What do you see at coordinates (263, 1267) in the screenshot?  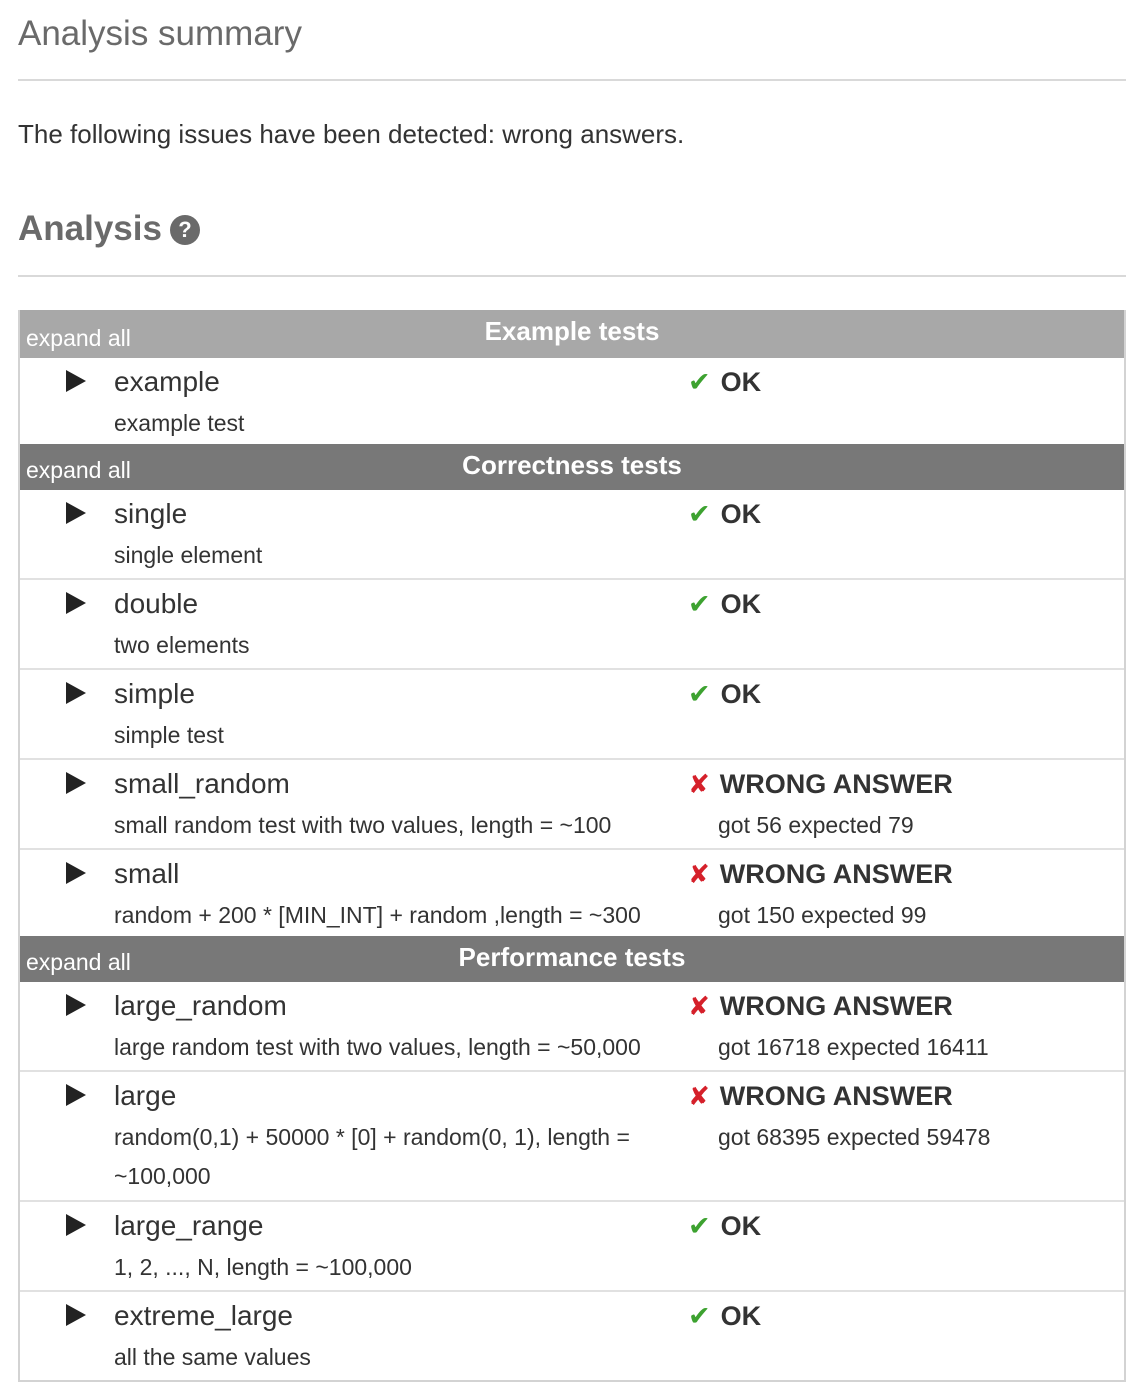 I see `test-description: 1, 2, ..., N, length = ~100,000` at bounding box center [263, 1267].